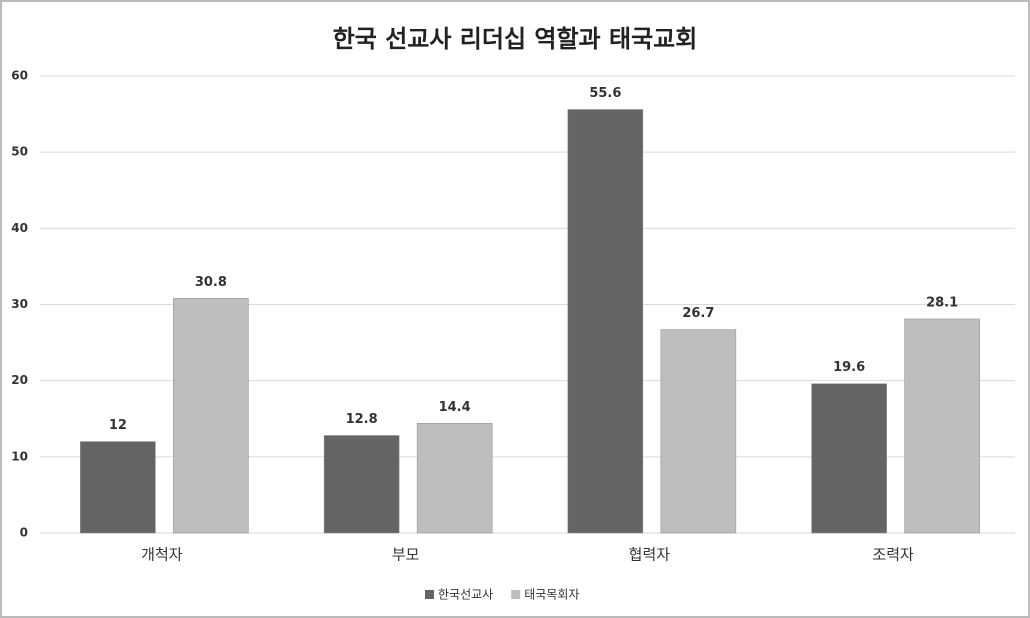  What do you see at coordinates (118, 425) in the screenshot?
I see `value-label: 12` at bounding box center [118, 425].